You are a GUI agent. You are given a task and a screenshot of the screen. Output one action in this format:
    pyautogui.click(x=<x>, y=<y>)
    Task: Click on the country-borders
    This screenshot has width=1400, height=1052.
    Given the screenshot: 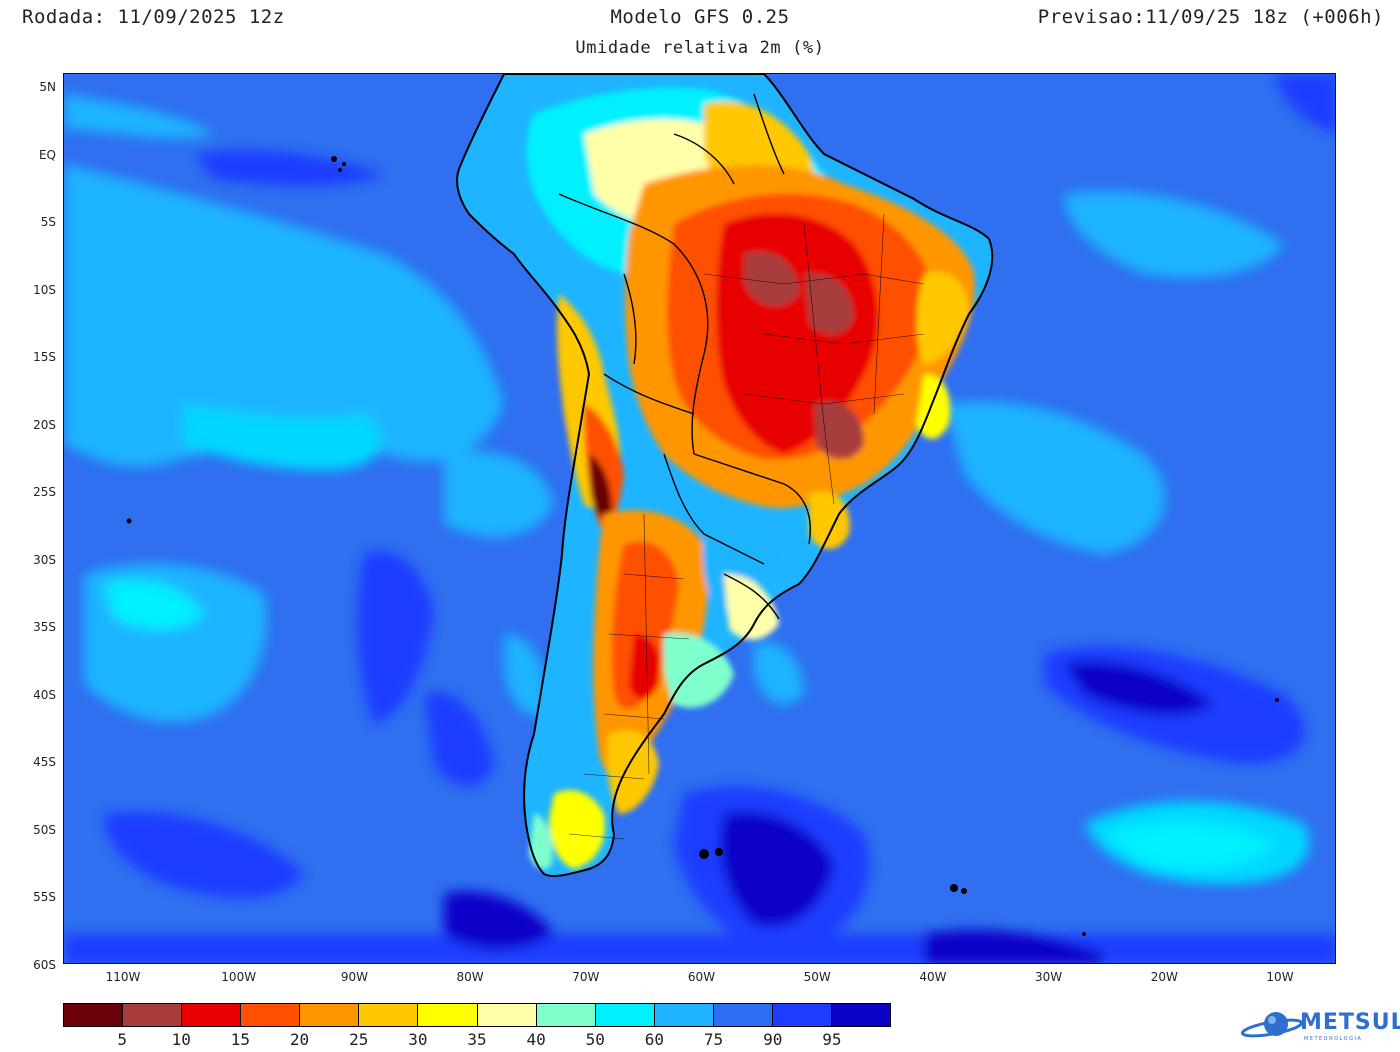 What is the action you would take?
    pyautogui.click(x=684, y=356)
    